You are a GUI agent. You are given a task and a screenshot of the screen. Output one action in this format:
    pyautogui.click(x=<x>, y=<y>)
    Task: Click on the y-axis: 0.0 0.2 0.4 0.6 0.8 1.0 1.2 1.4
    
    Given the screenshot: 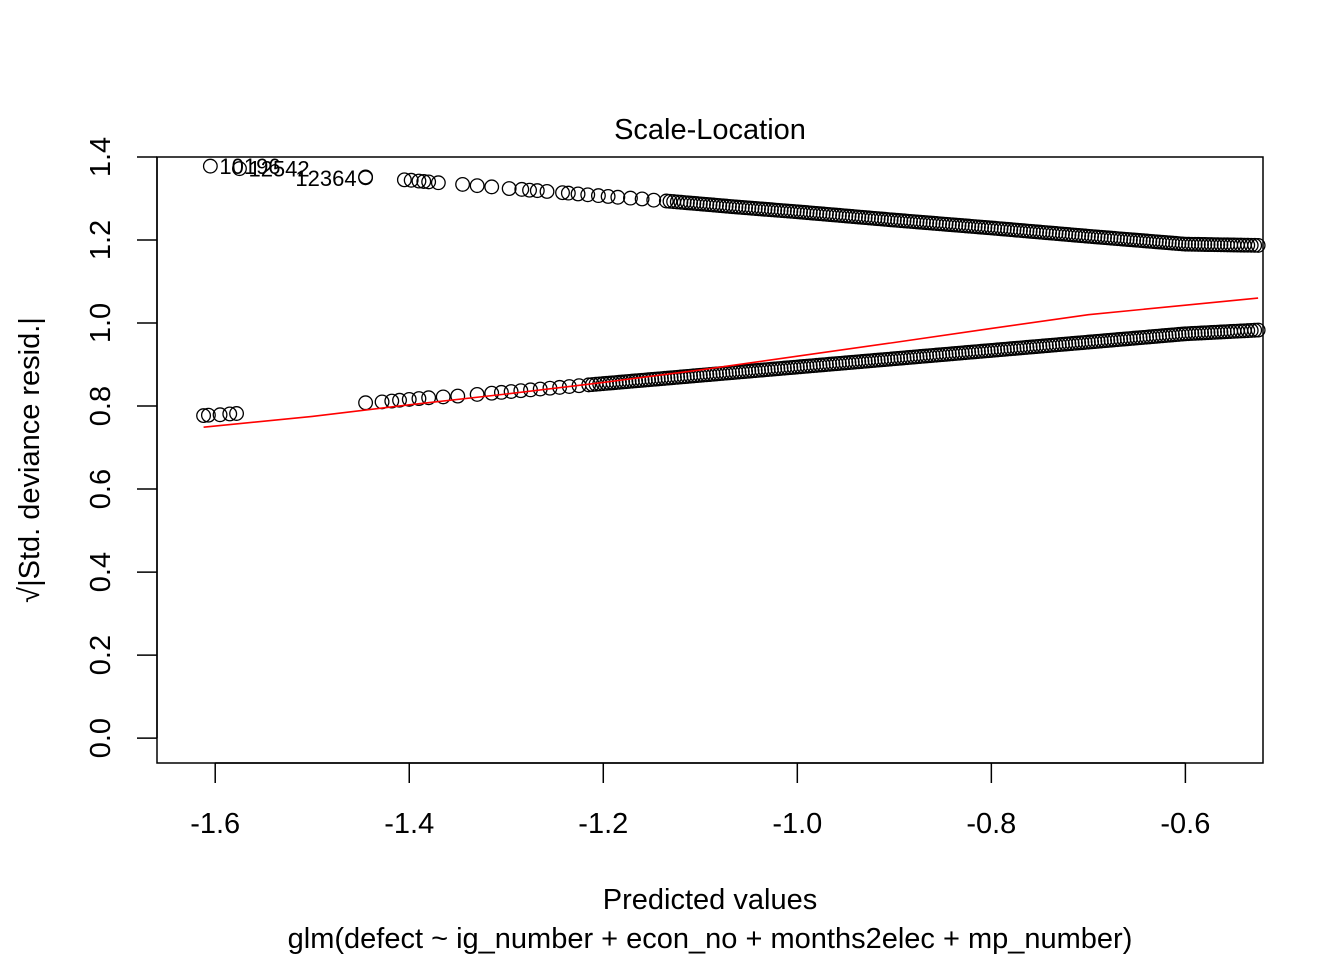 What is the action you would take?
    pyautogui.click(x=121, y=447)
    